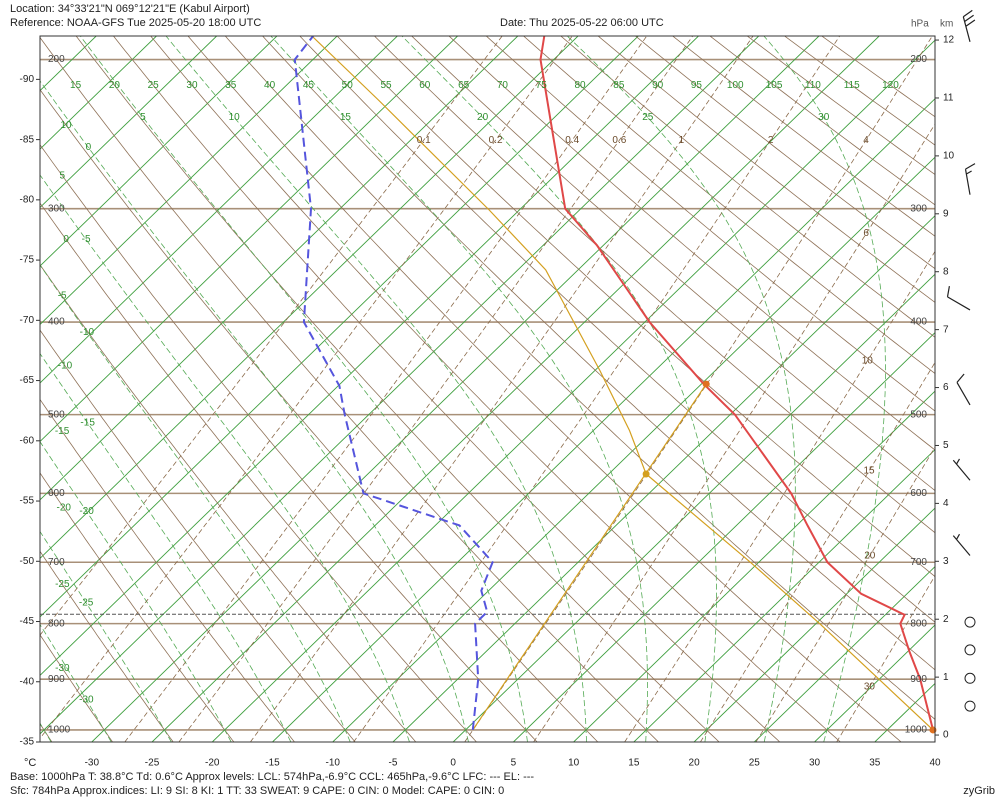  I want to click on mixing-ratio-label: 20, so click(870, 555).